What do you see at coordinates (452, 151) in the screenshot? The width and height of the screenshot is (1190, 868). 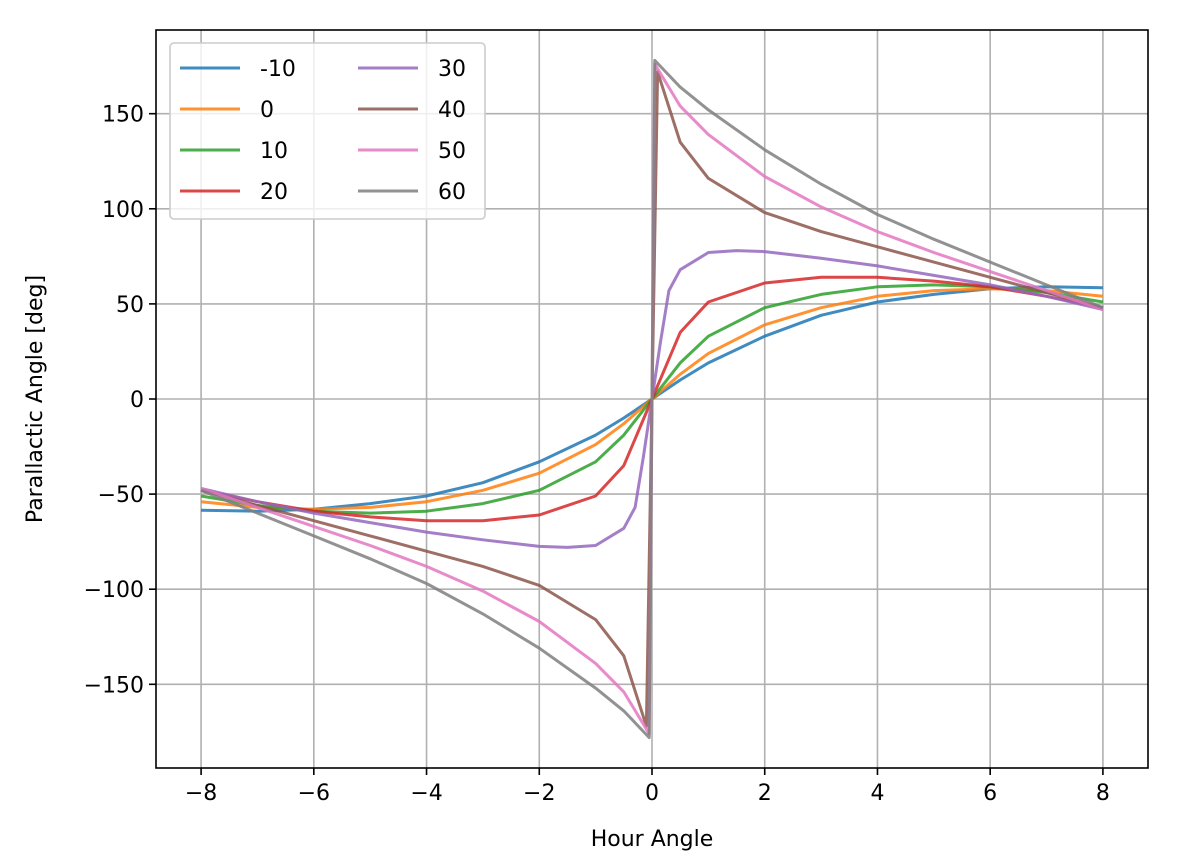 I see `legend-label-50: 50` at bounding box center [452, 151].